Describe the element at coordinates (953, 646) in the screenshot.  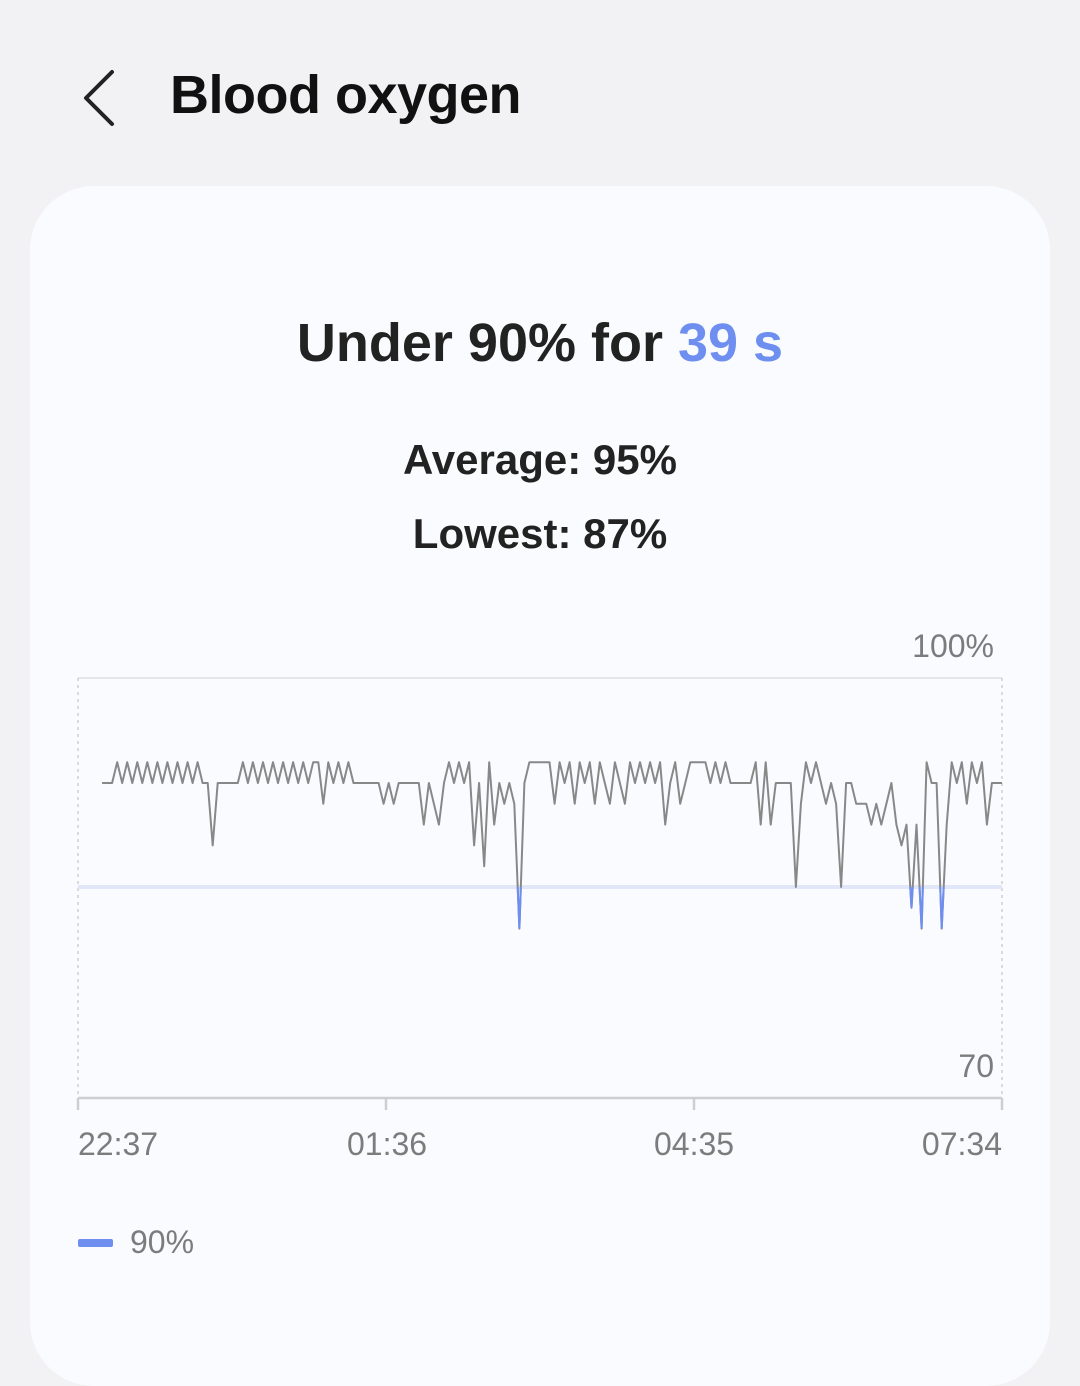
I see `y-tick-label-top: 100%` at that location.